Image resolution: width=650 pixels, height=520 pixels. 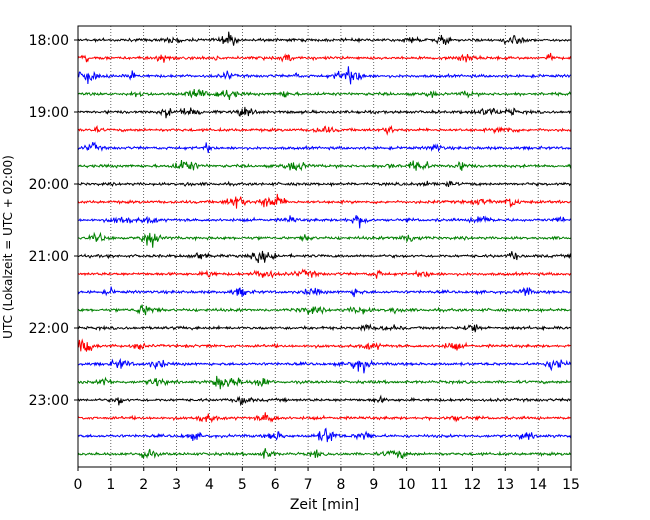 I want to click on x-tick-label: 8, so click(x=340, y=485).